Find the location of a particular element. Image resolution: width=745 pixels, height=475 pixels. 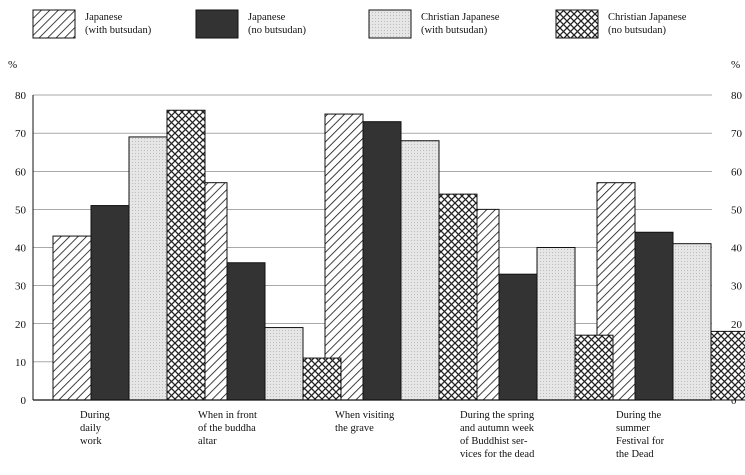

y-axis-unit-left: % is located at coordinates (12, 65).